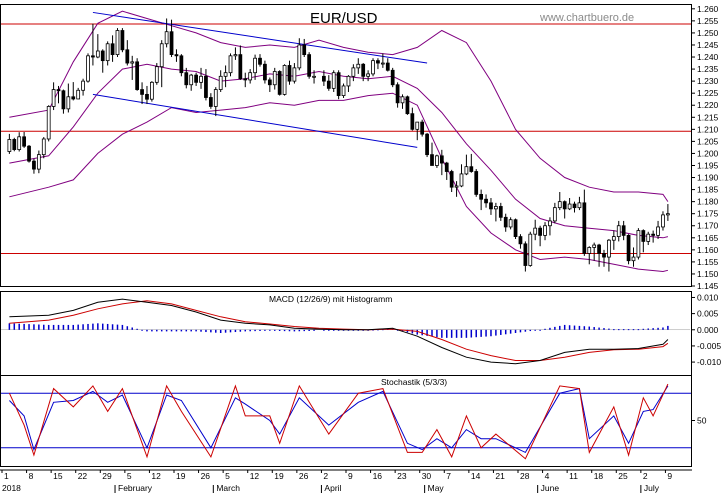 The height and width of the screenshot is (493, 723). What do you see at coordinates (708, 81) in the screenshot?
I see `price-axis-tick-label: 1.230` at bounding box center [708, 81].